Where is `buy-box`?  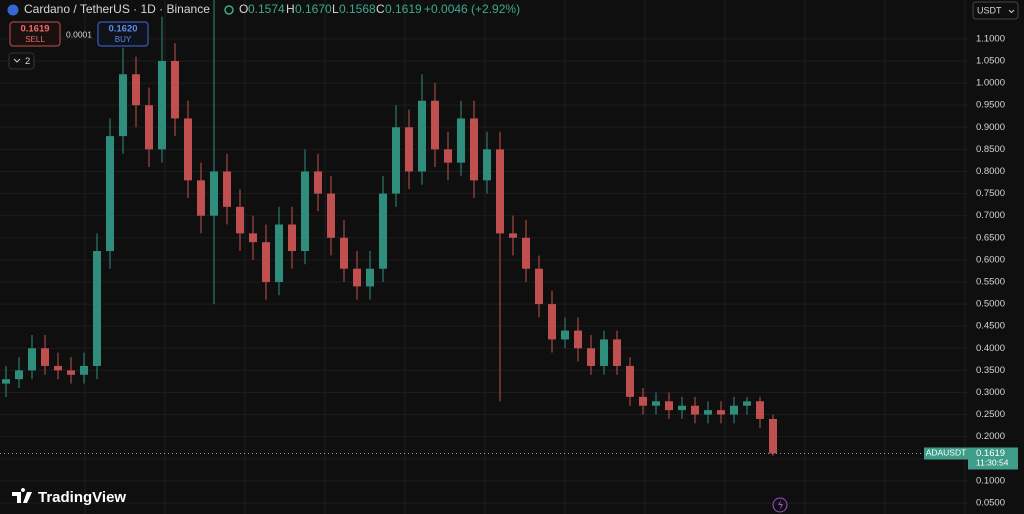
buy-box is located at coordinates (123, 34).